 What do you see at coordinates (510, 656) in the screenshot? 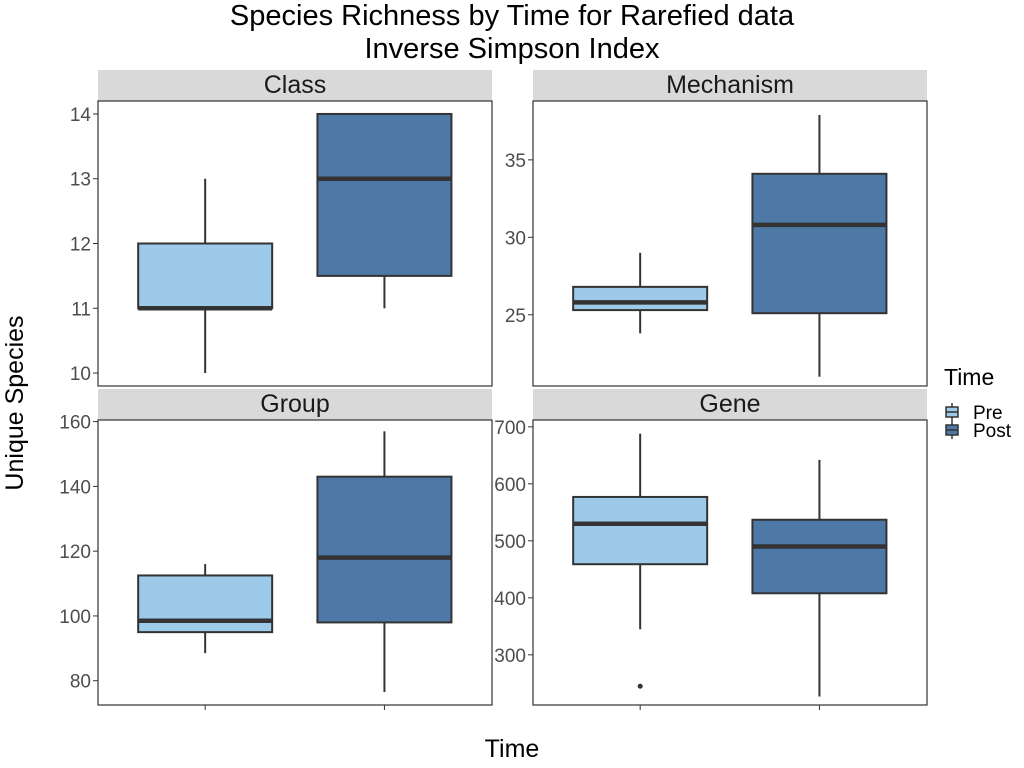
I see `y-tick-label: 300` at bounding box center [510, 656].